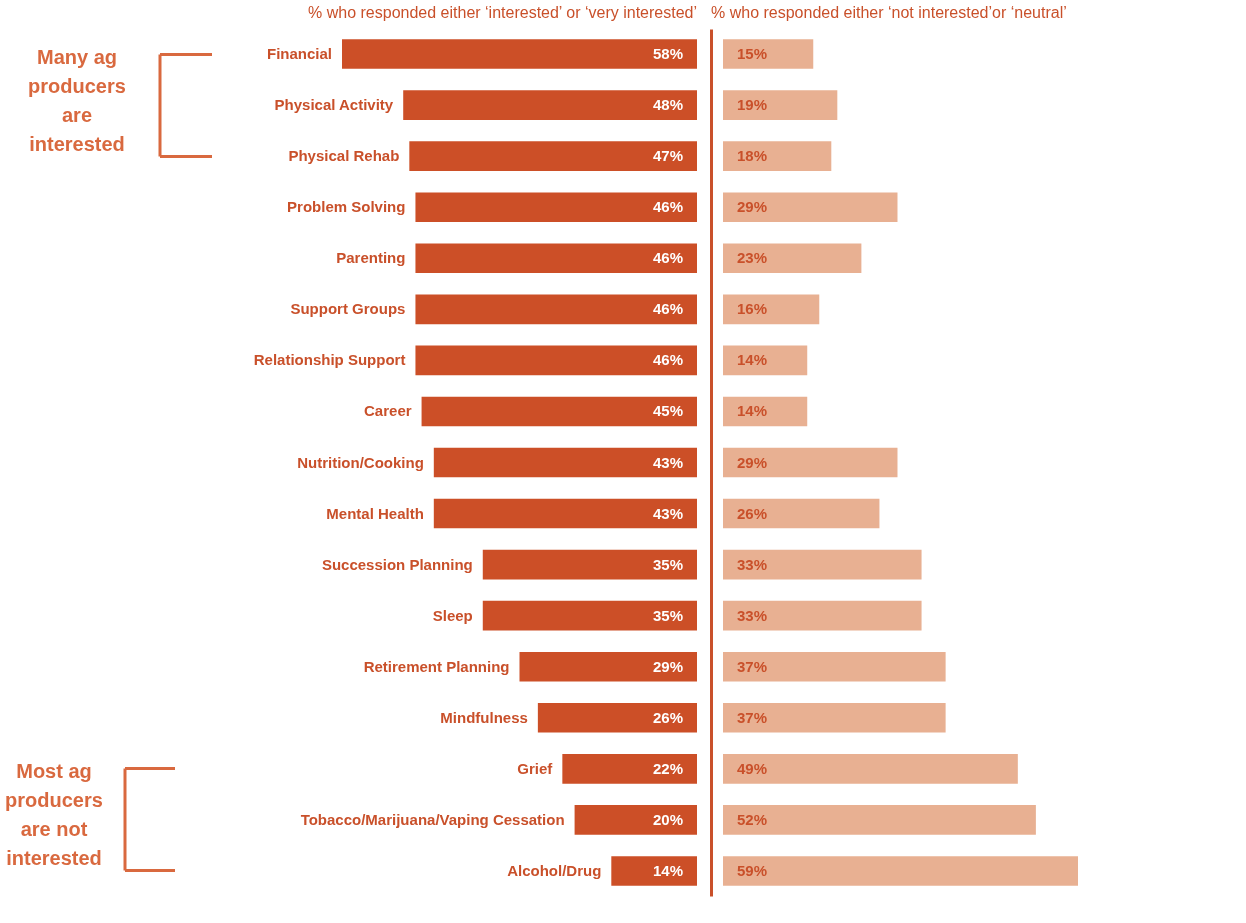  Describe the element at coordinates (667, 105) in the screenshot. I see `data-label: 48%` at that location.